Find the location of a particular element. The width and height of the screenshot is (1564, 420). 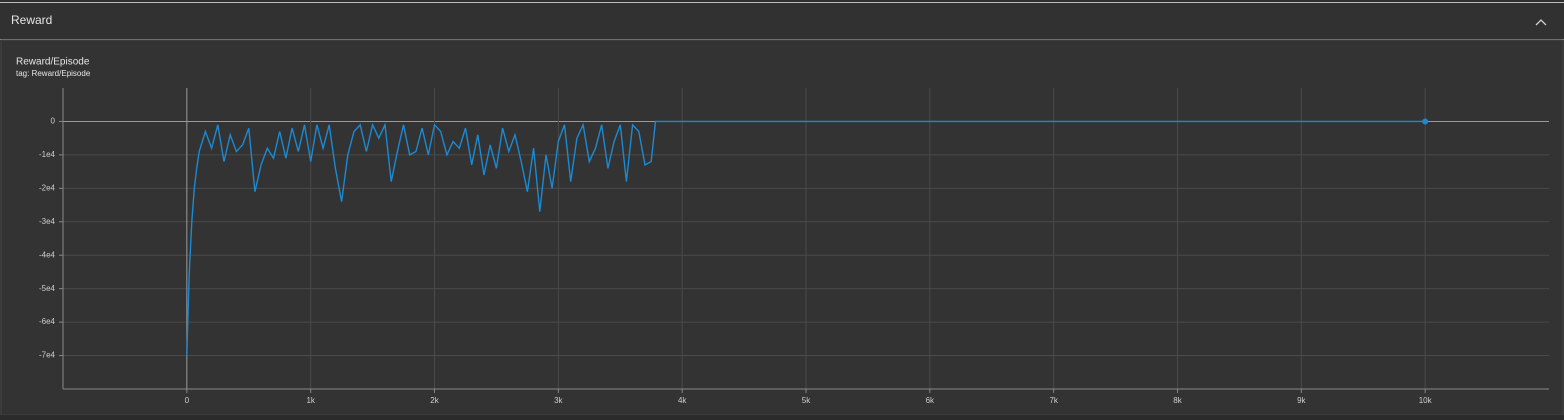

chart-title: Reward/Episode is located at coordinates (53, 62).